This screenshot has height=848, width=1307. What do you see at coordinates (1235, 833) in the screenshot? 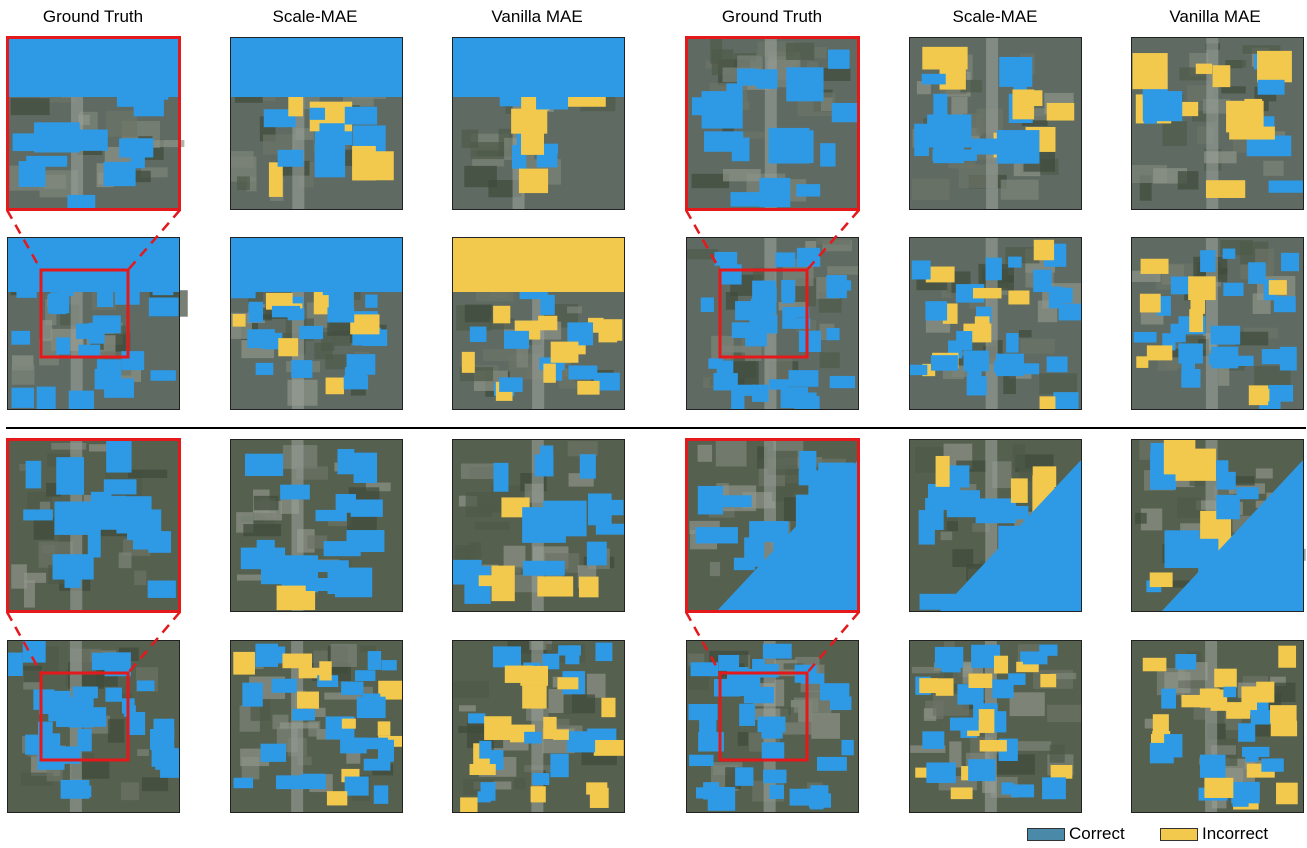
I see `legend-incorrect-label: Incorrect` at bounding box center [1235, 833].